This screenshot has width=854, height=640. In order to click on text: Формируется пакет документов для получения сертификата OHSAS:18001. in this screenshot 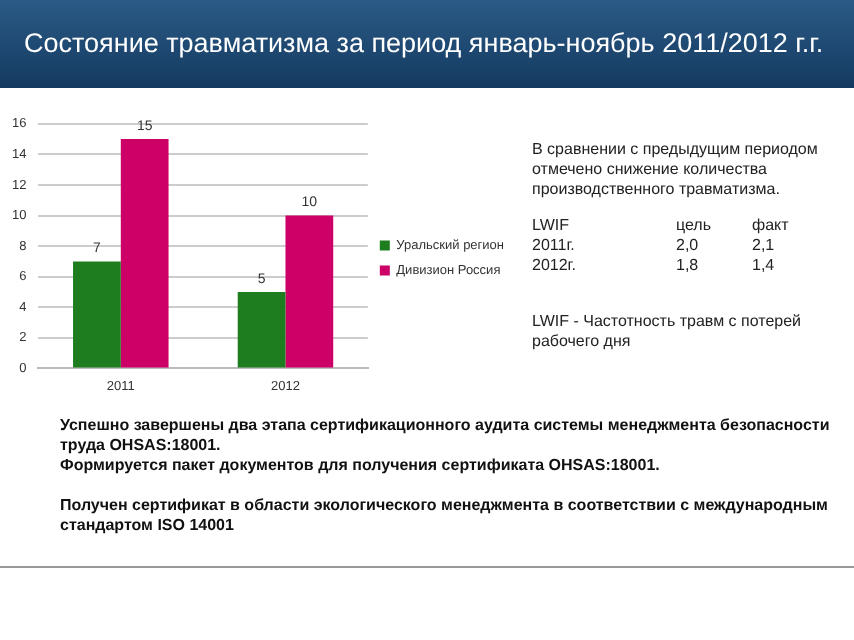, I will do `click(361, 466)`.